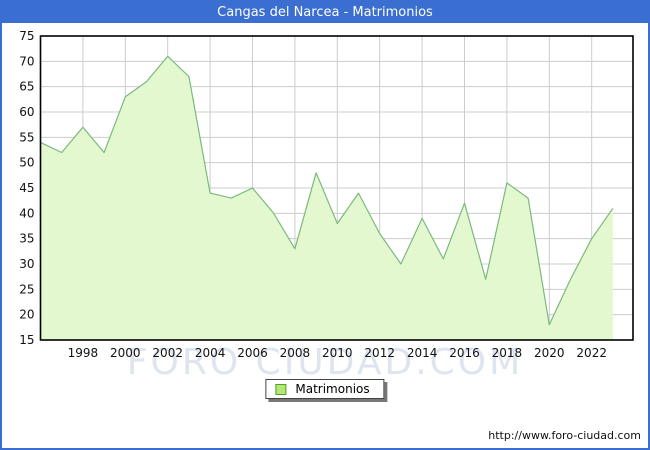  Describe the element at coordinates (332, 389) in the screenshot. I see `legend-label: Matrimonios` at that location.